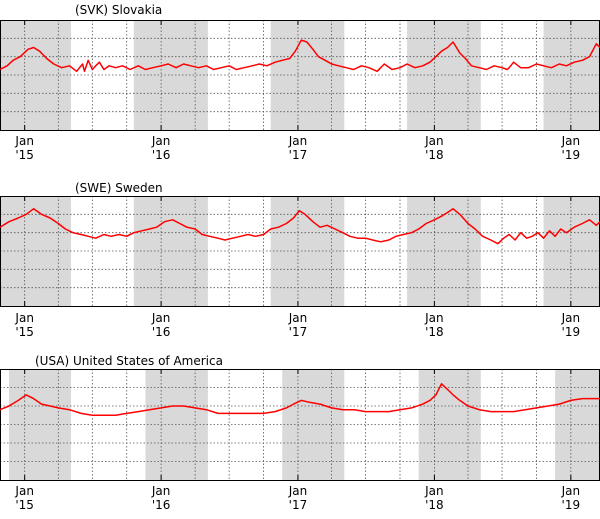  What do you see at coordinates (118, 10) in the screenshot?
I see `chart-title: (SVK) Slovakia` at bounding box center [118, 10].